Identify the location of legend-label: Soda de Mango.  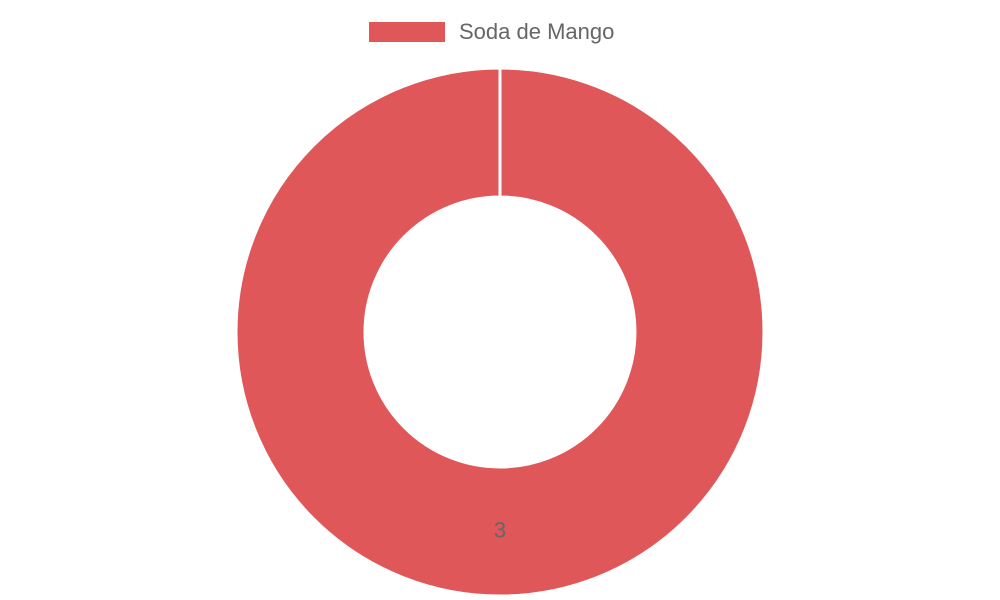
(536, 31).